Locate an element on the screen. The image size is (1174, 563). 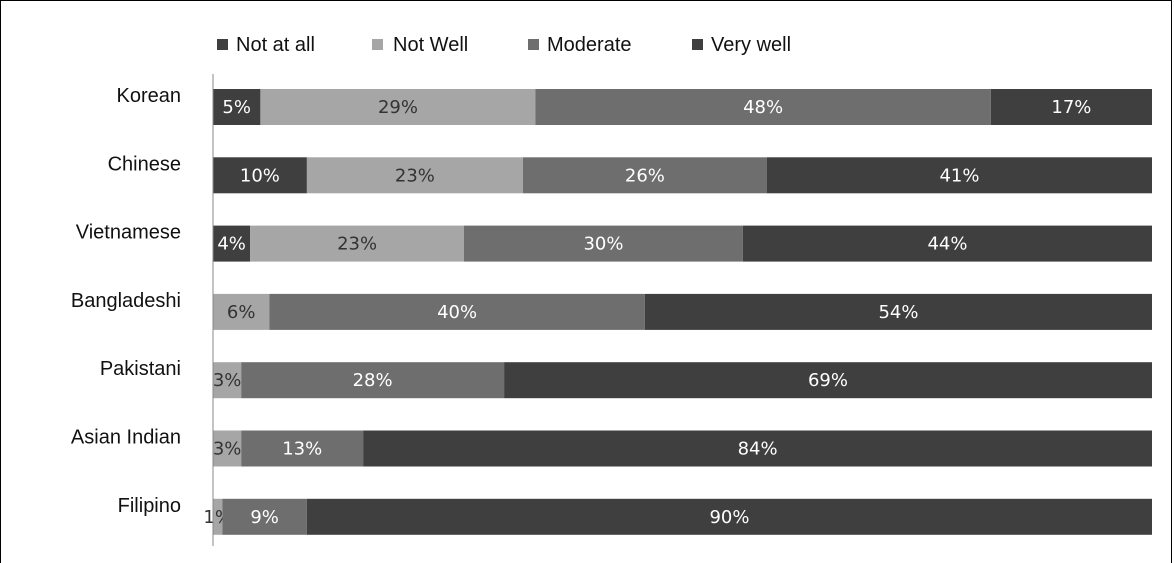
data-label: 54% is located at coordinates (898, 312).